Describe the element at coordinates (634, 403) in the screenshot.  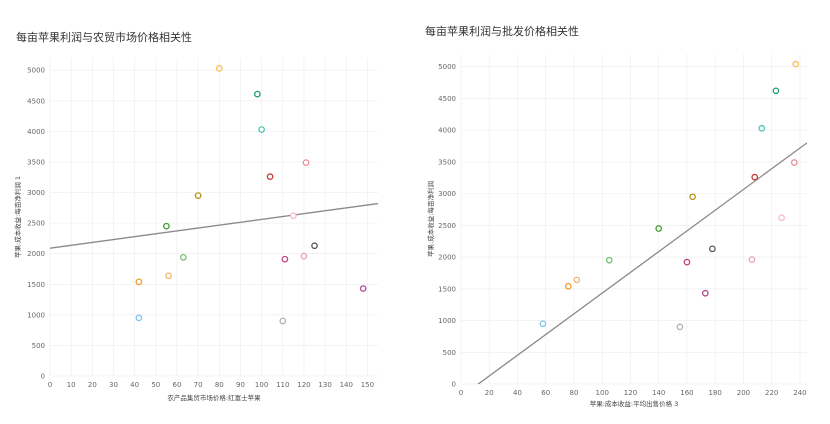
I see `x-axis-label: 苹果:成本收益:平均出售价格 3` at that location.